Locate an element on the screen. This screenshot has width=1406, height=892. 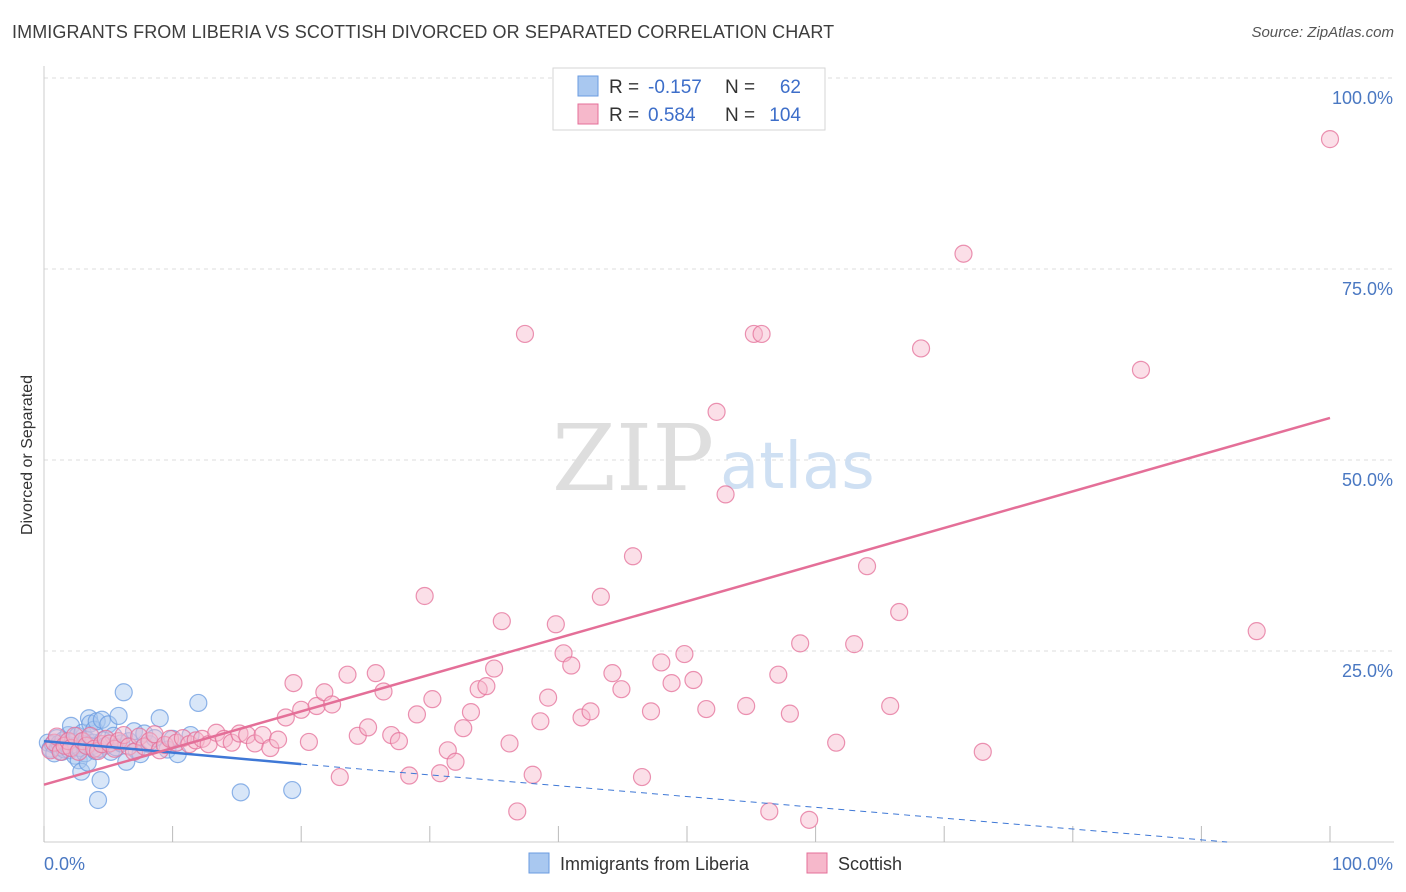
watermark: ZIP atlas is located at coordinates (713, 458).